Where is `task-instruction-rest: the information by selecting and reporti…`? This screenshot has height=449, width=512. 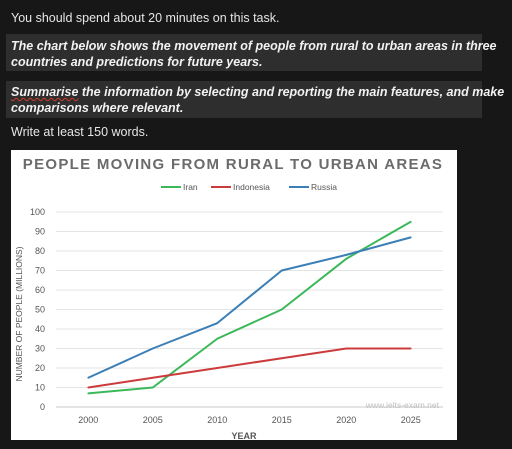 task-instruction-rest: the information by selecting and reporti… is located at coordinates (291, 92).